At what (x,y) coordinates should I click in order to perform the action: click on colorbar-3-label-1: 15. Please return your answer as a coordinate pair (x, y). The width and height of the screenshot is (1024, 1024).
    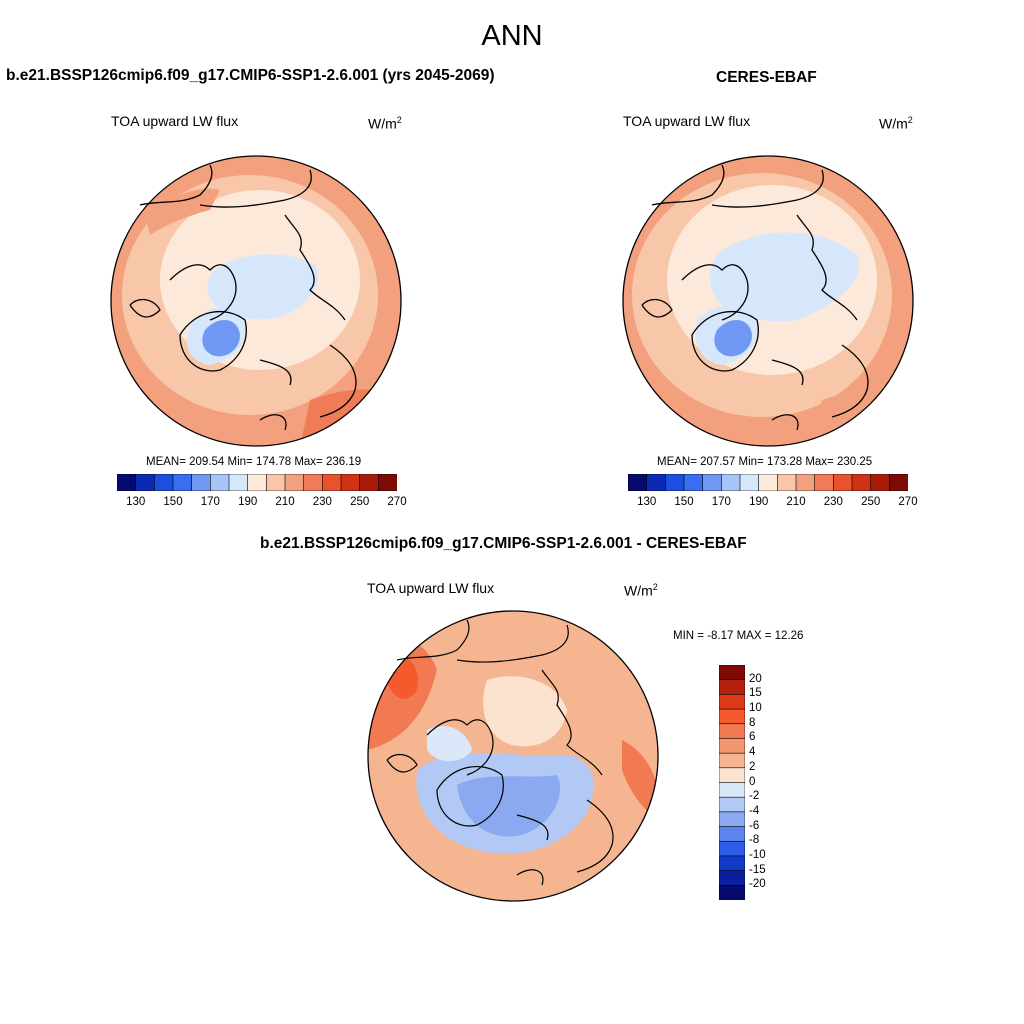
    Looking at the image, I should click on (755, 693).